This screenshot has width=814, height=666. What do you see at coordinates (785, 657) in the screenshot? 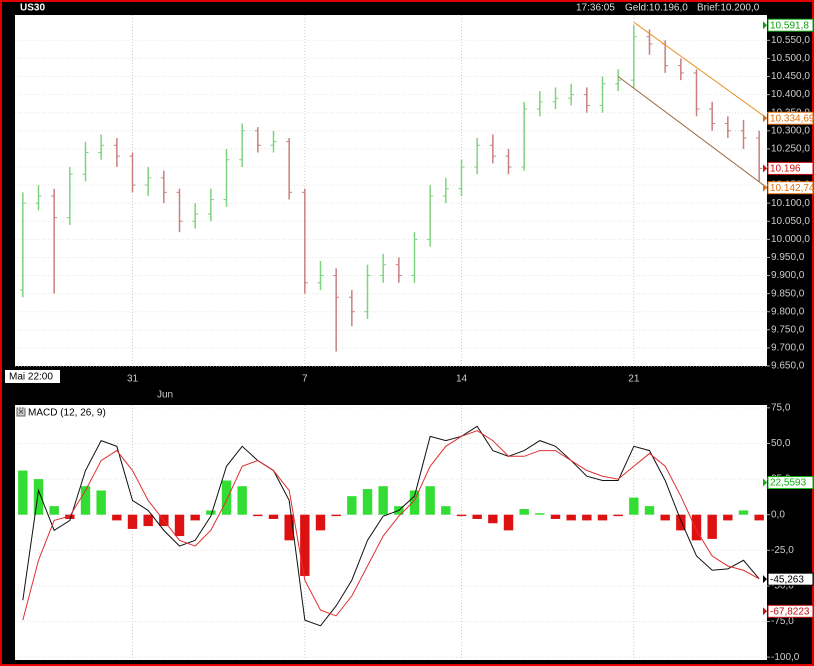
I see `y-tick-label: -100,0` at bounding box center [785, 657].